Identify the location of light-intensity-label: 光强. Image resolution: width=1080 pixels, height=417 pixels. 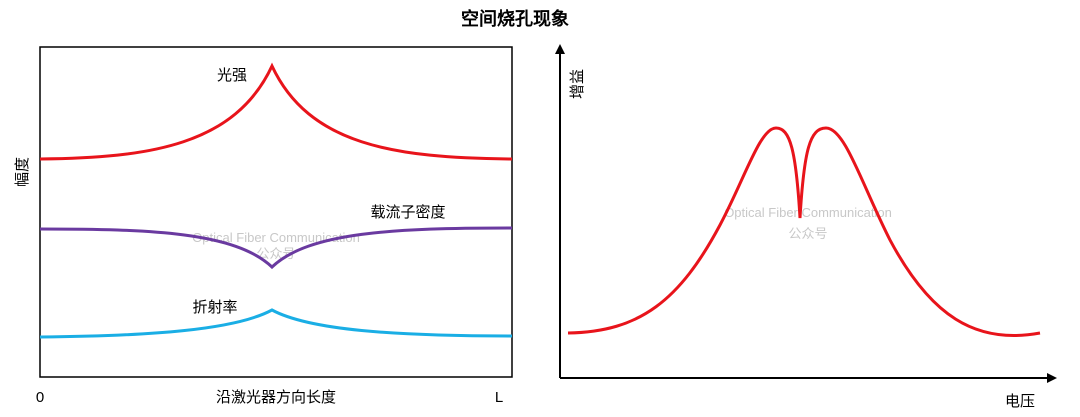
(232, 75).